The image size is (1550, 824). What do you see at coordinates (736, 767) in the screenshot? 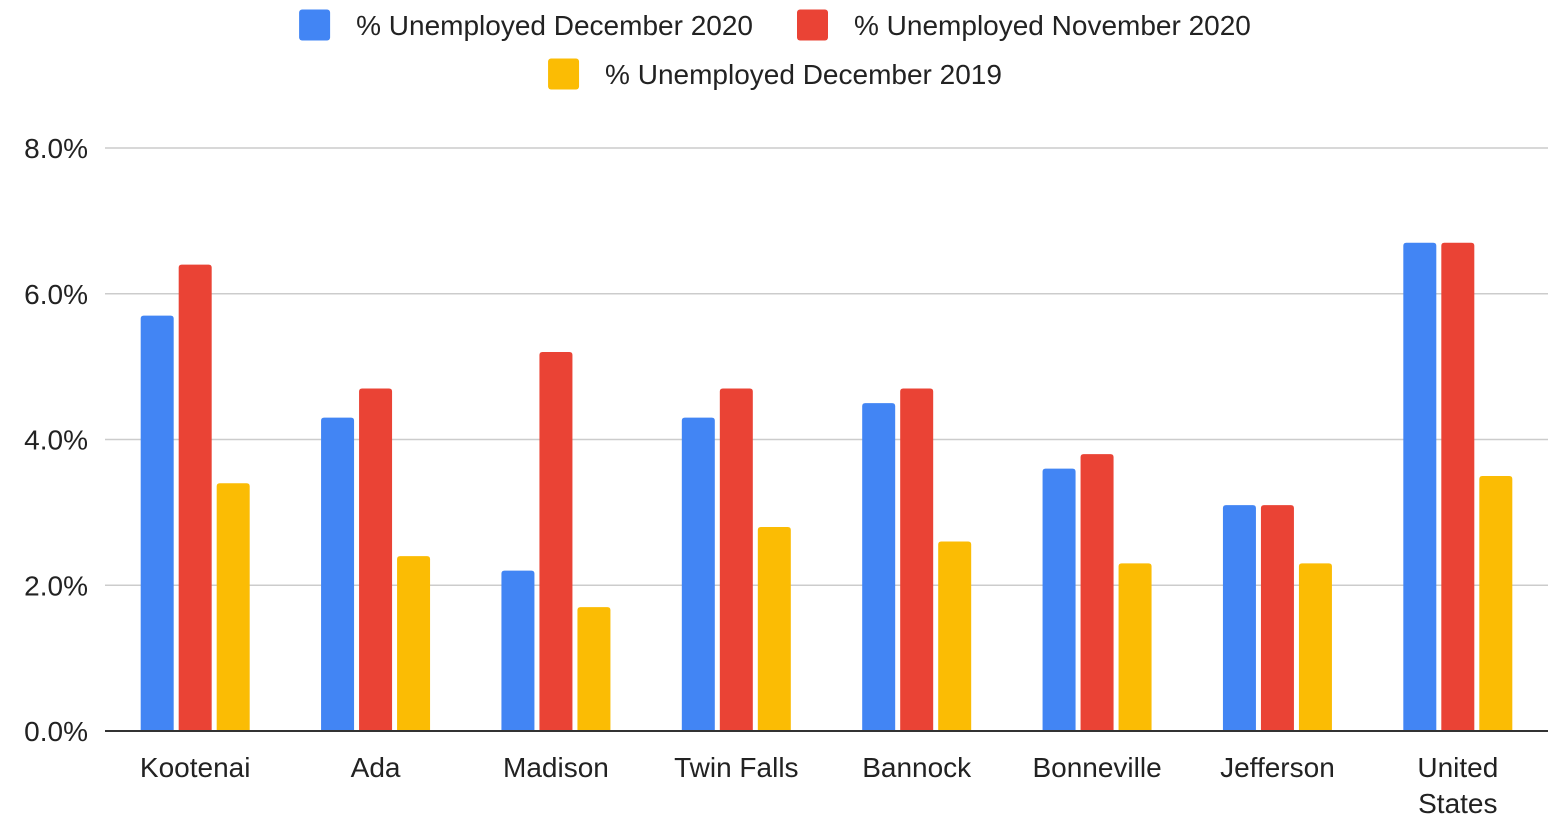
I see `x-tick-label: Twin Falls` at bounding box center [736, 767].